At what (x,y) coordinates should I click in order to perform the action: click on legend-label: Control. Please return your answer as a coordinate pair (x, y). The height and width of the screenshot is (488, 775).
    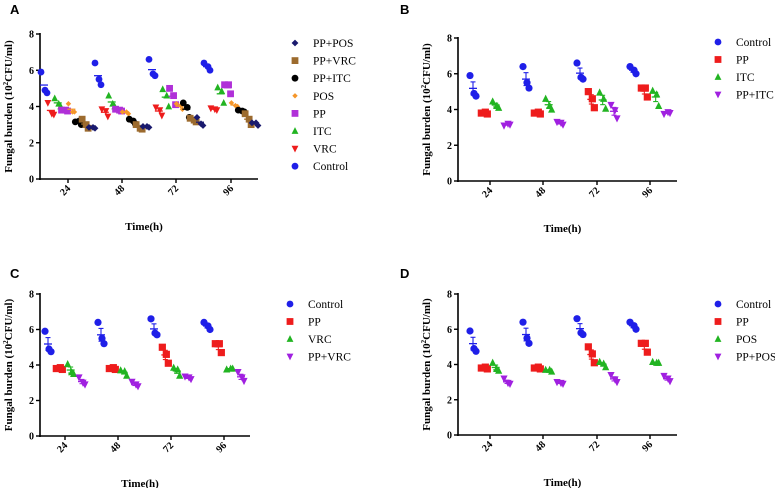
    Looking at the image, I should click on (330, 167).